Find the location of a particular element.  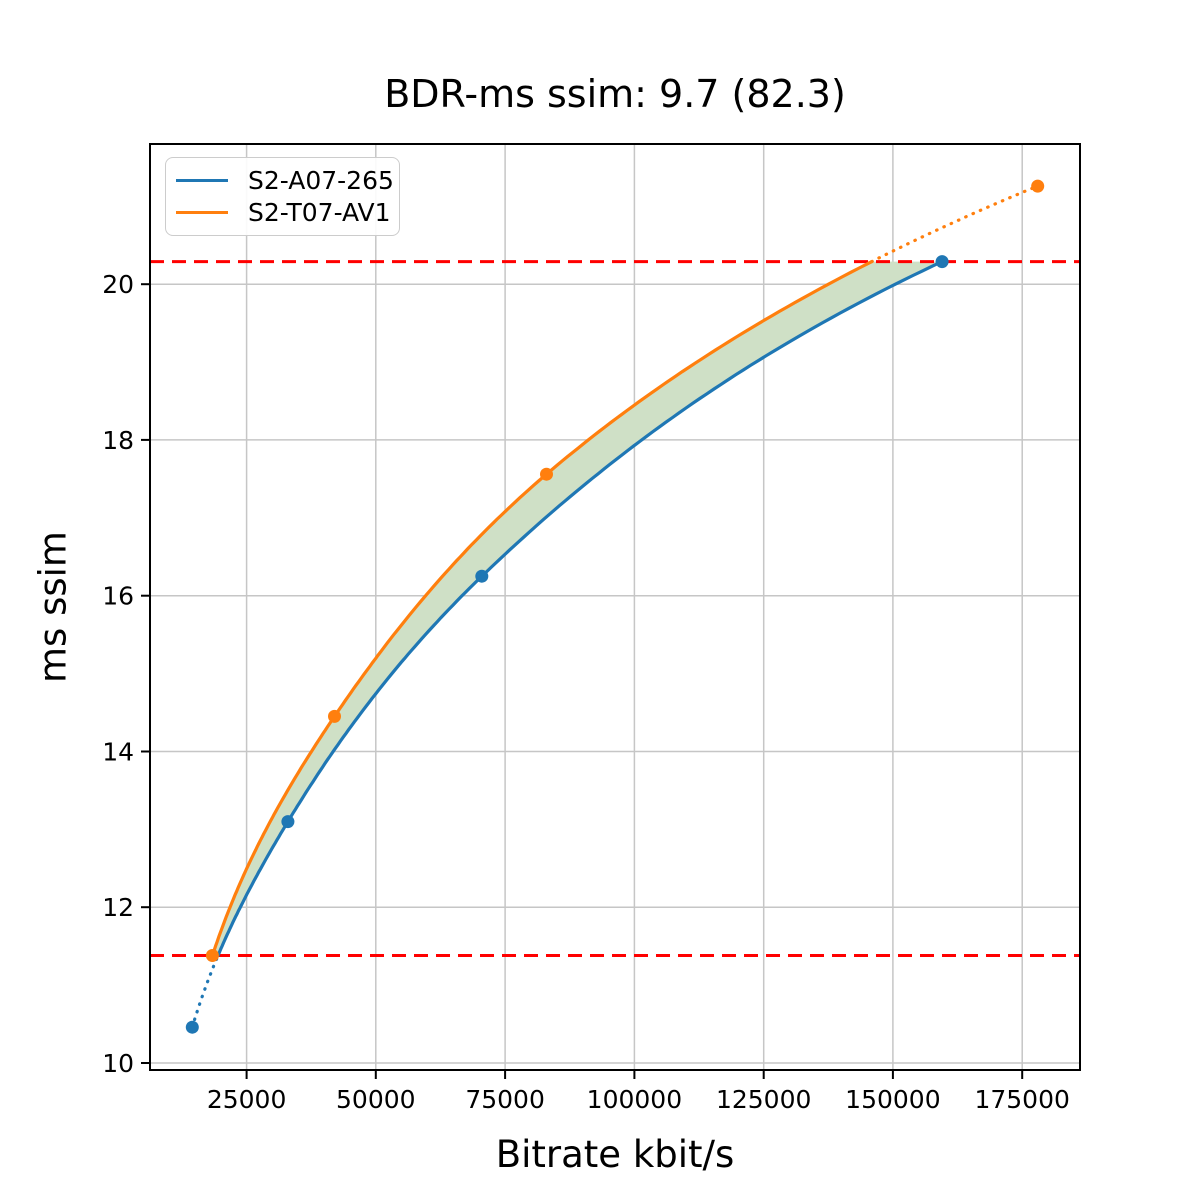

tick-label-y-16: 16 is located at coordinates (118, 596).